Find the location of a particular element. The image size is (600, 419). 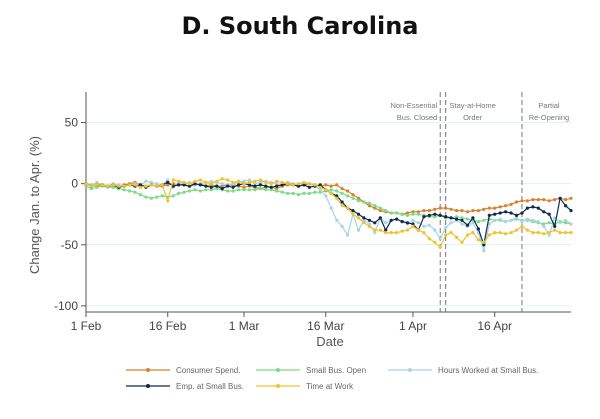

event-label: Bus. Closed is located at coordinates (417, 117).